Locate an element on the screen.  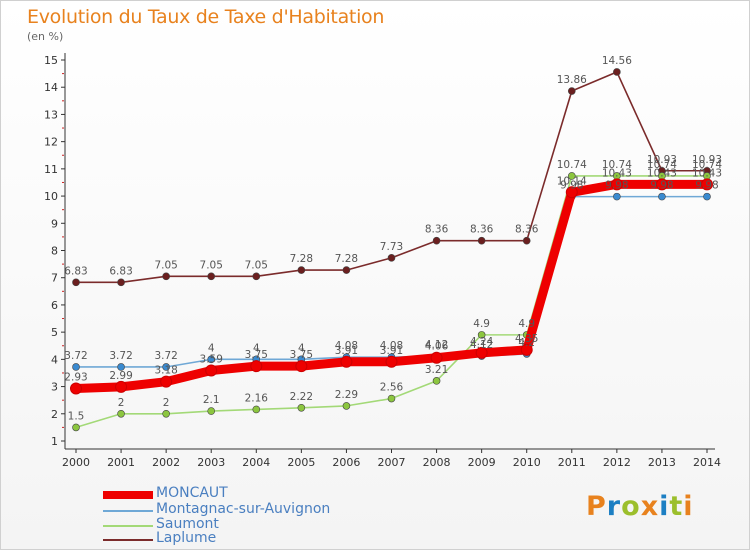
data-label-montagnac-sur-auvignon: 4 is located at coordinates (256, 348).